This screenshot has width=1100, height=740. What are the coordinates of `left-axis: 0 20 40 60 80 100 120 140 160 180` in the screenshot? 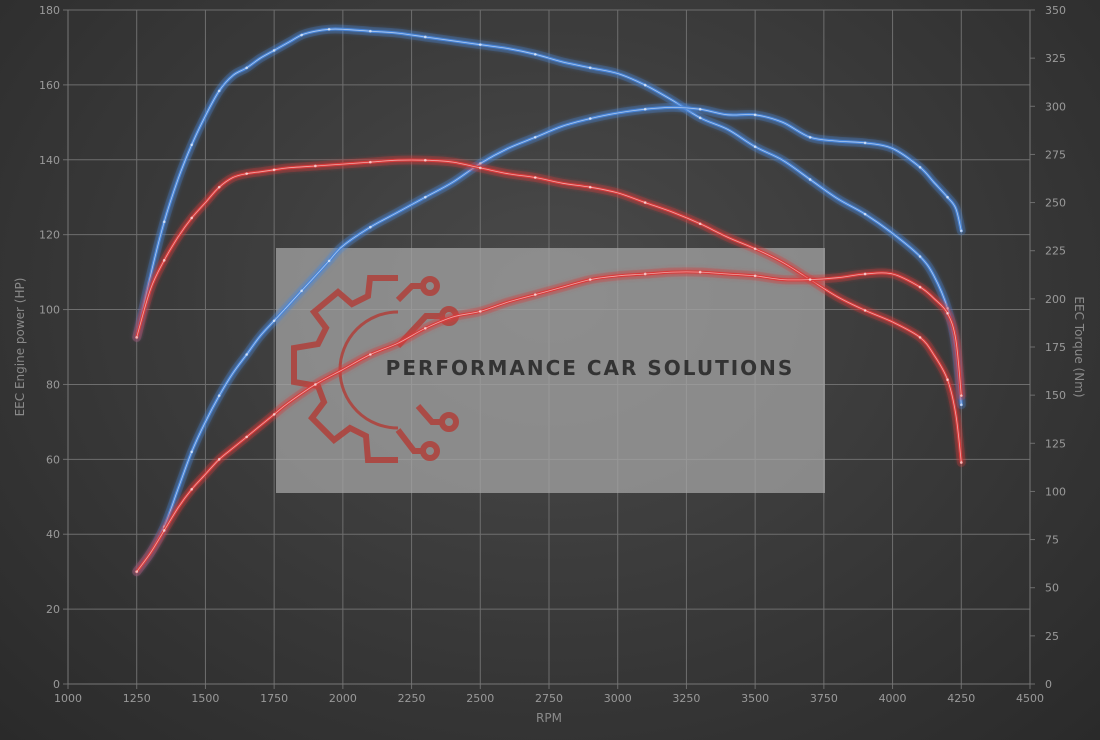 It's located at (54, 347).